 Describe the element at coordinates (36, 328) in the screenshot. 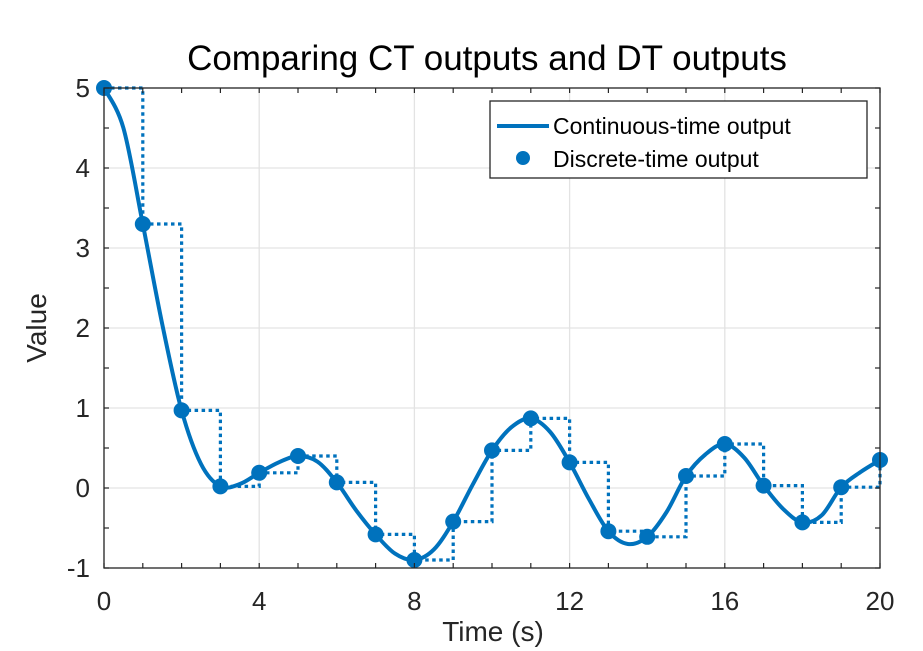

I see `y-axis-label: Value` at that location.